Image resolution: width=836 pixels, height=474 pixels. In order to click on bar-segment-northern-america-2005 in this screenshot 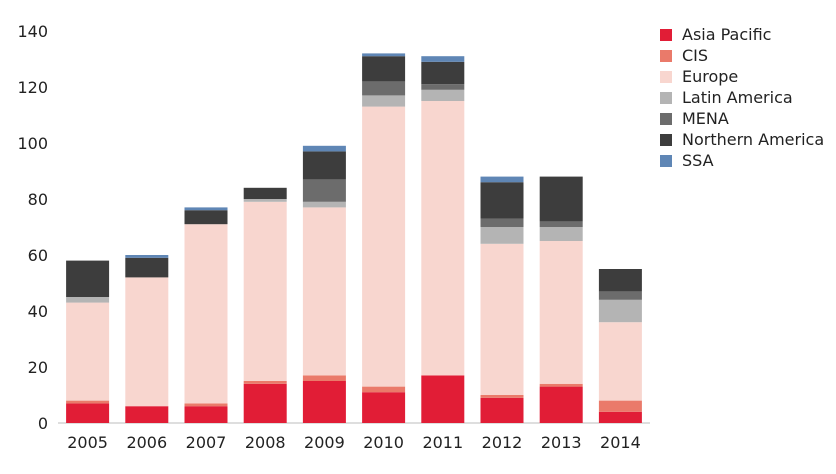, I will do `click(88, 278)`.